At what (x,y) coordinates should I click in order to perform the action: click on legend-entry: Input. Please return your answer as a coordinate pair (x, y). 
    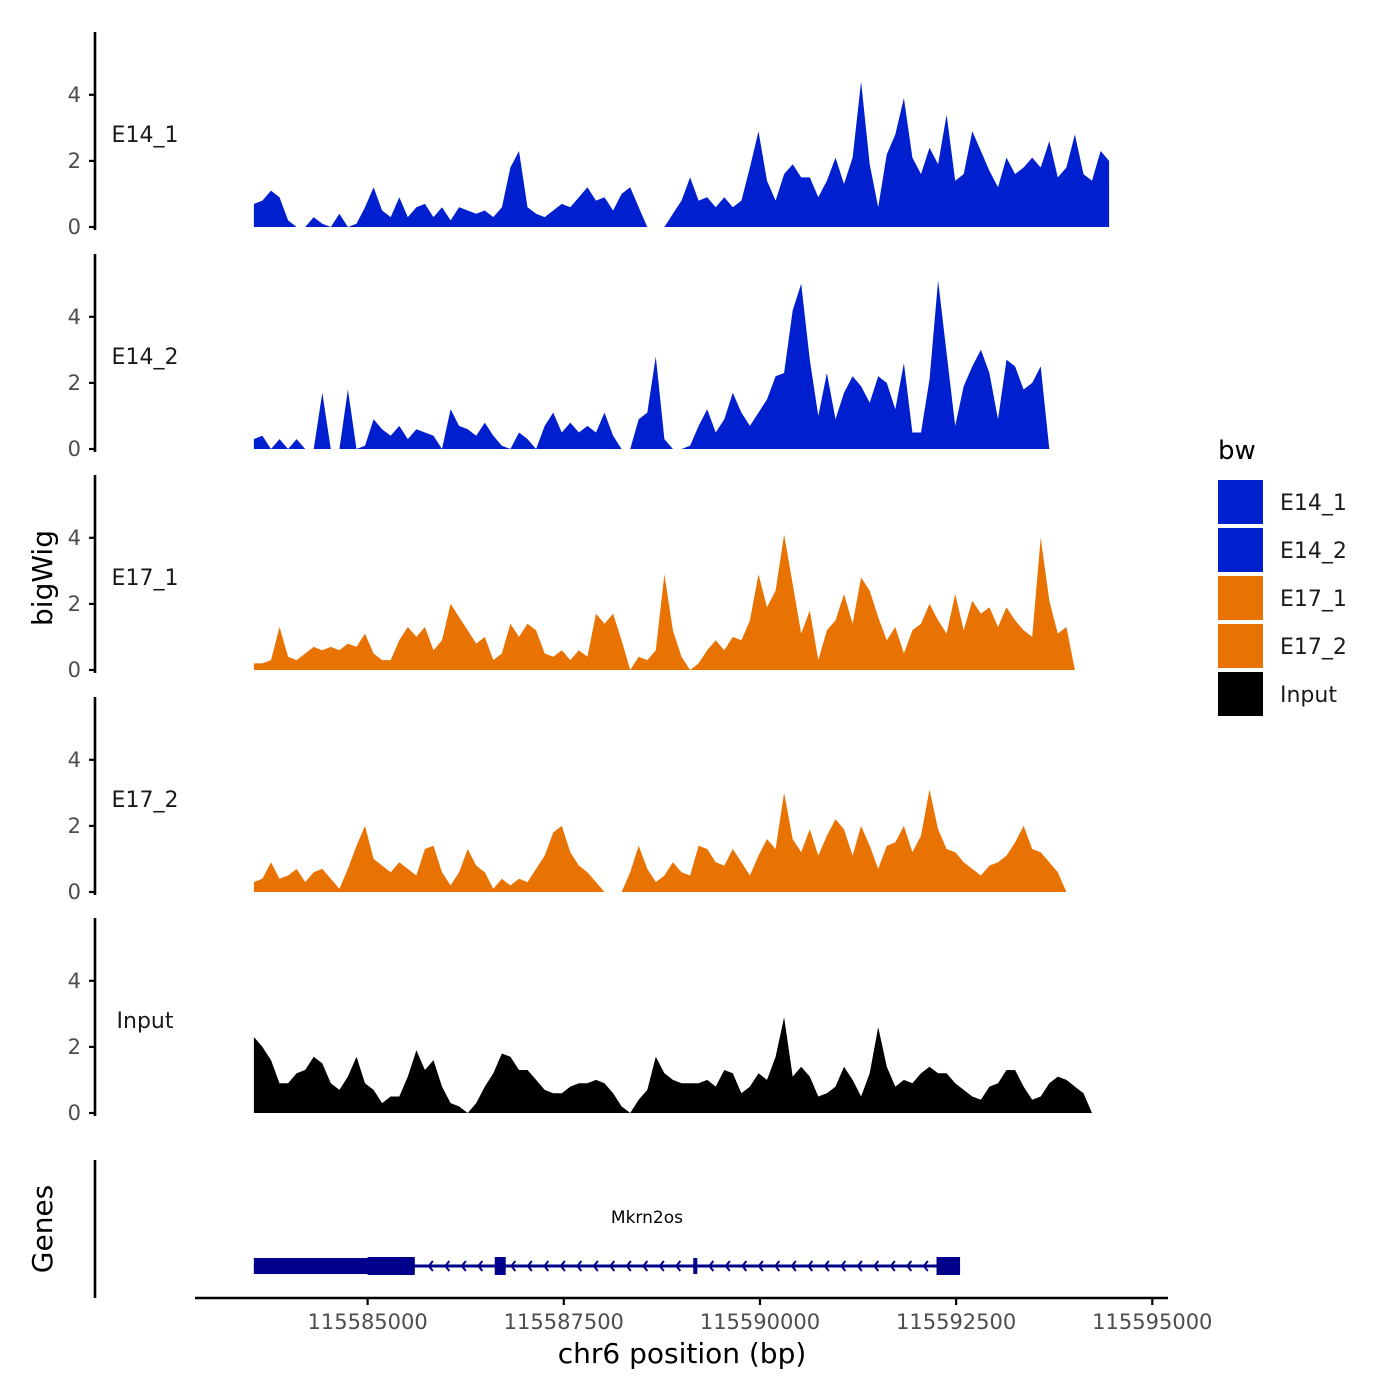
    Looking at the image, I should click on (1277, 694).